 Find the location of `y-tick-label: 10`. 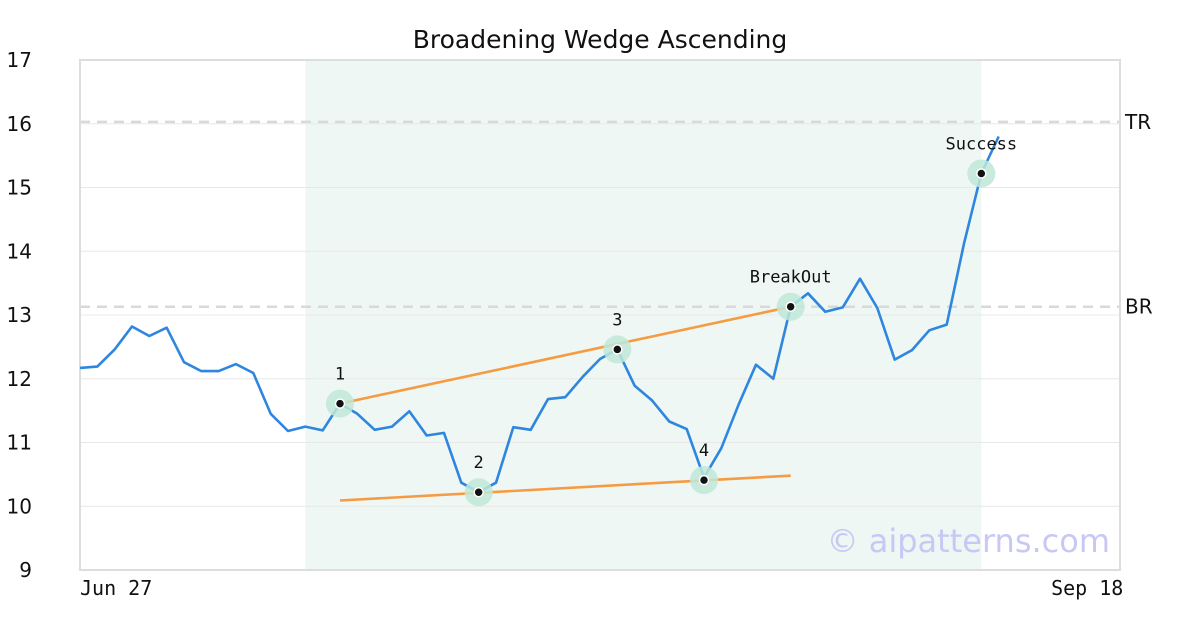

y-tick-label: 10 is located at coordinates (19, 506).